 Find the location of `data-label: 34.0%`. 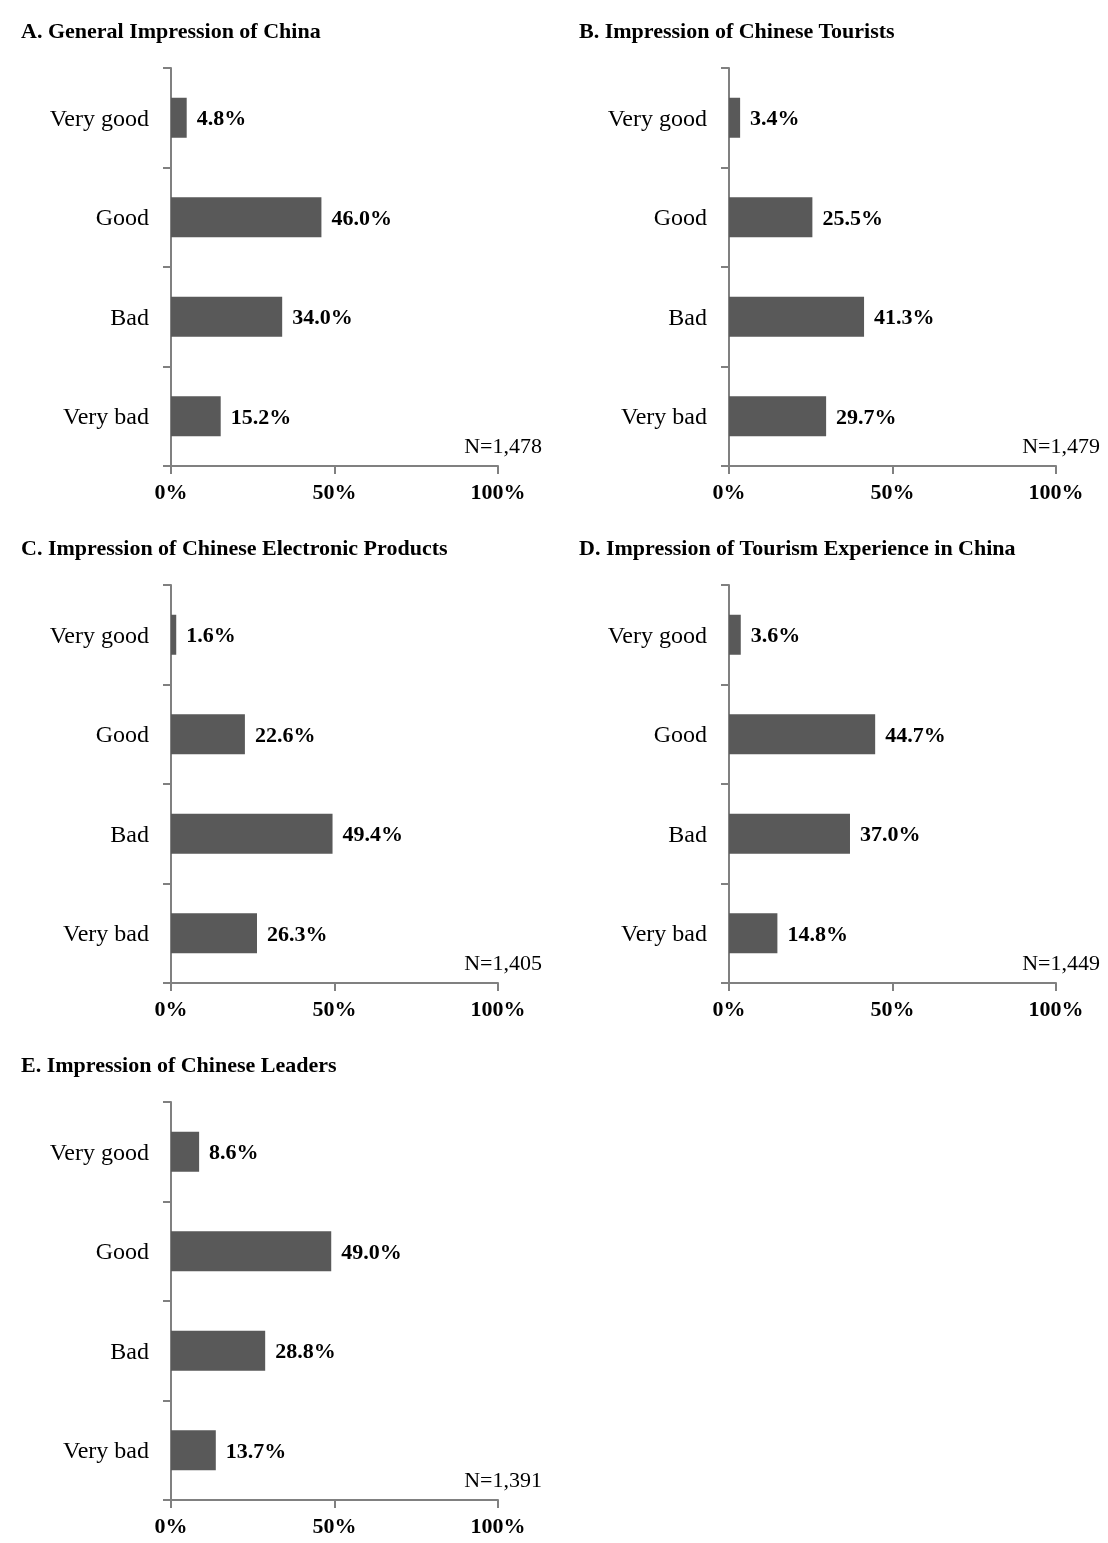

data-label: 34.0% is located at coordinates (322, 317).